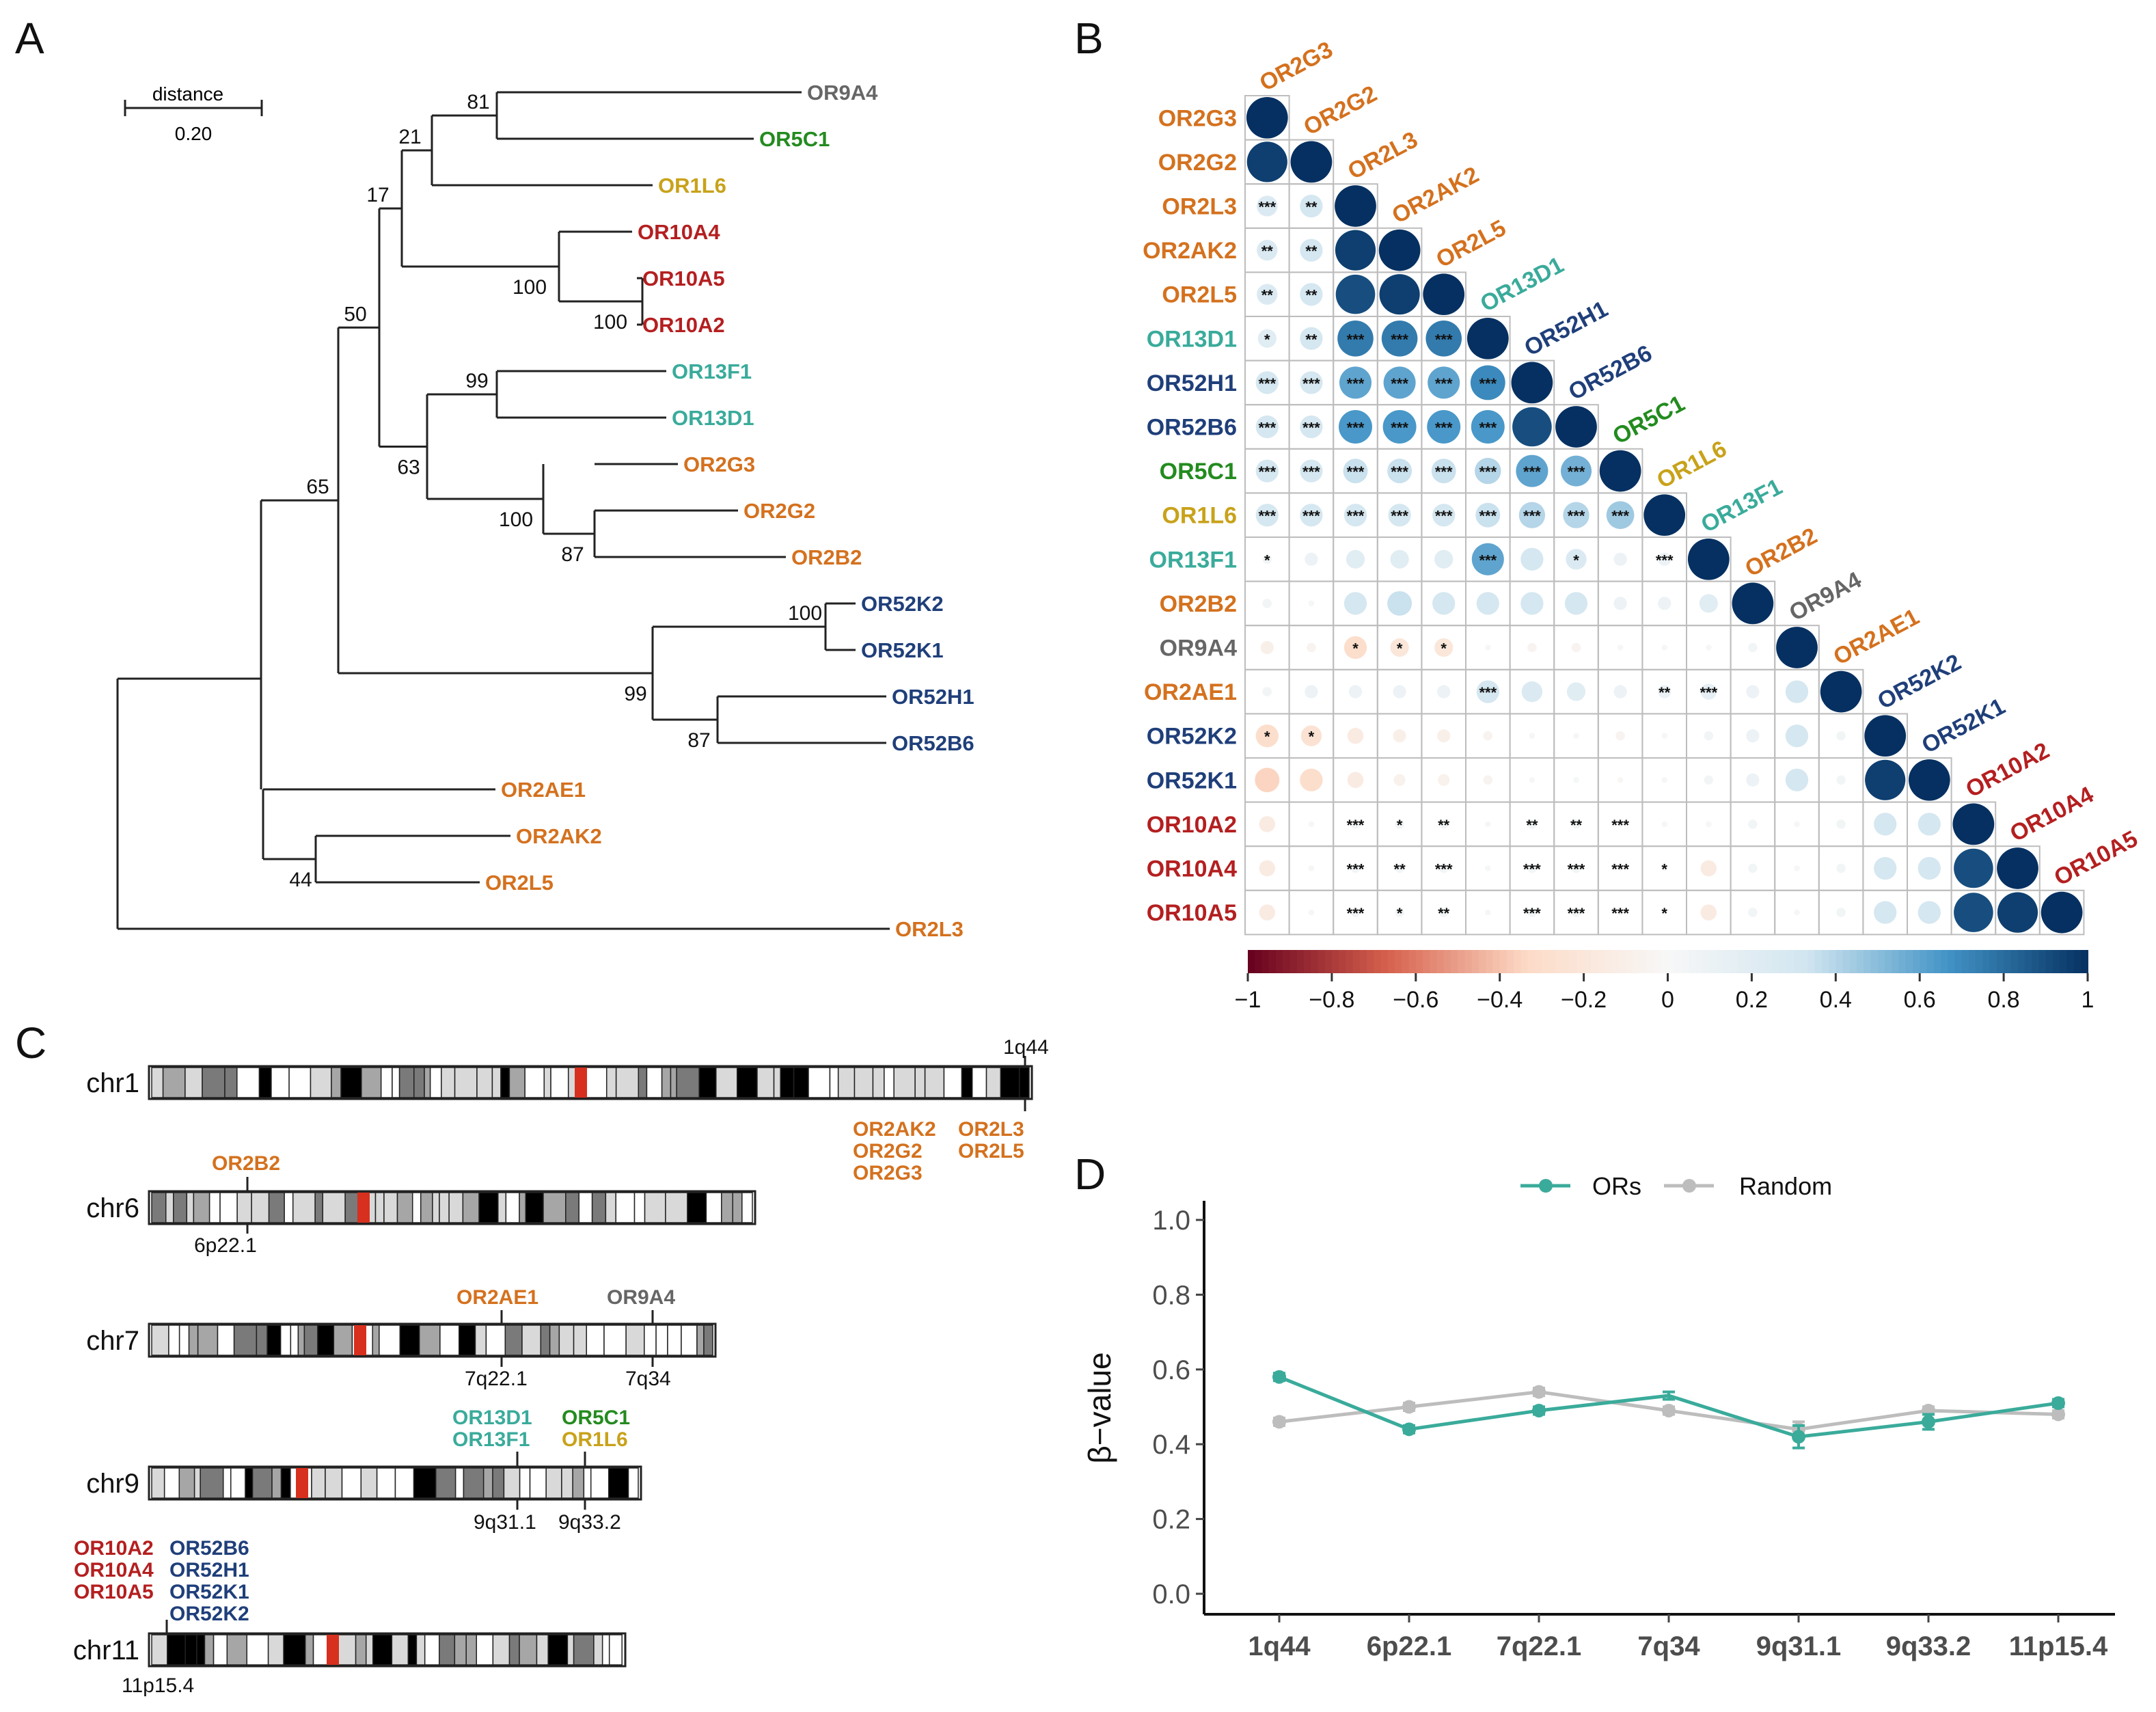  Describe the element at coordinates (991, 1129) in the screenshot. I see `gene-label: OR2L3` at that location.